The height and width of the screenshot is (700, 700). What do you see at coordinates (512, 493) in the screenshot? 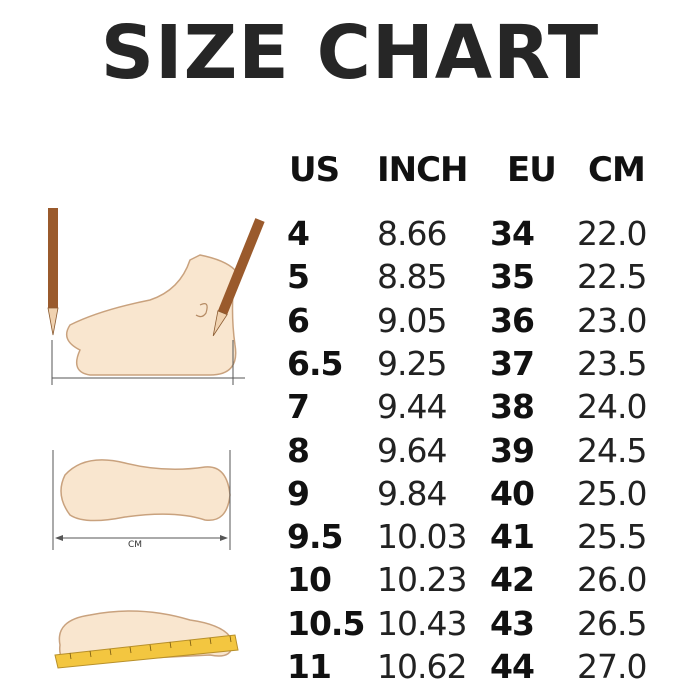
I see `cell-eu: 40` at bounding box center [512, 493].